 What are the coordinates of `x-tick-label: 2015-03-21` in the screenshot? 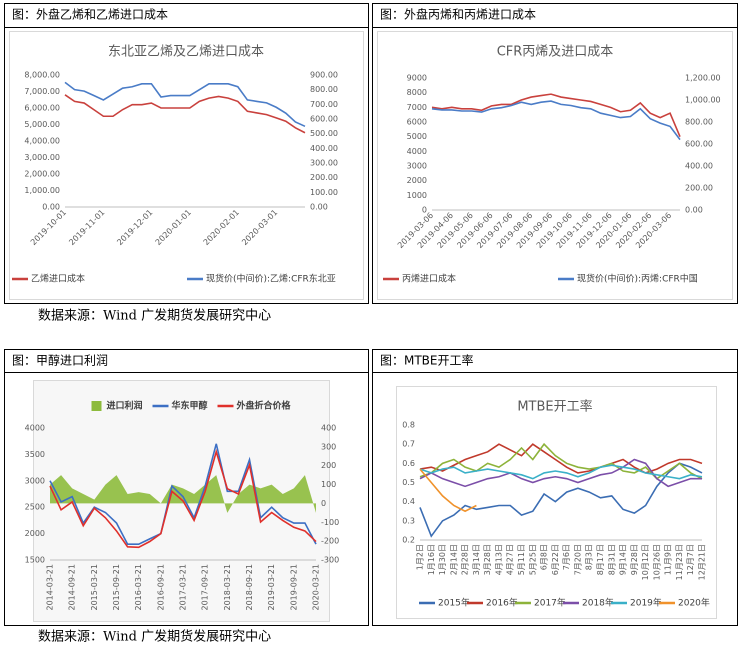 It's located at (94, 587).